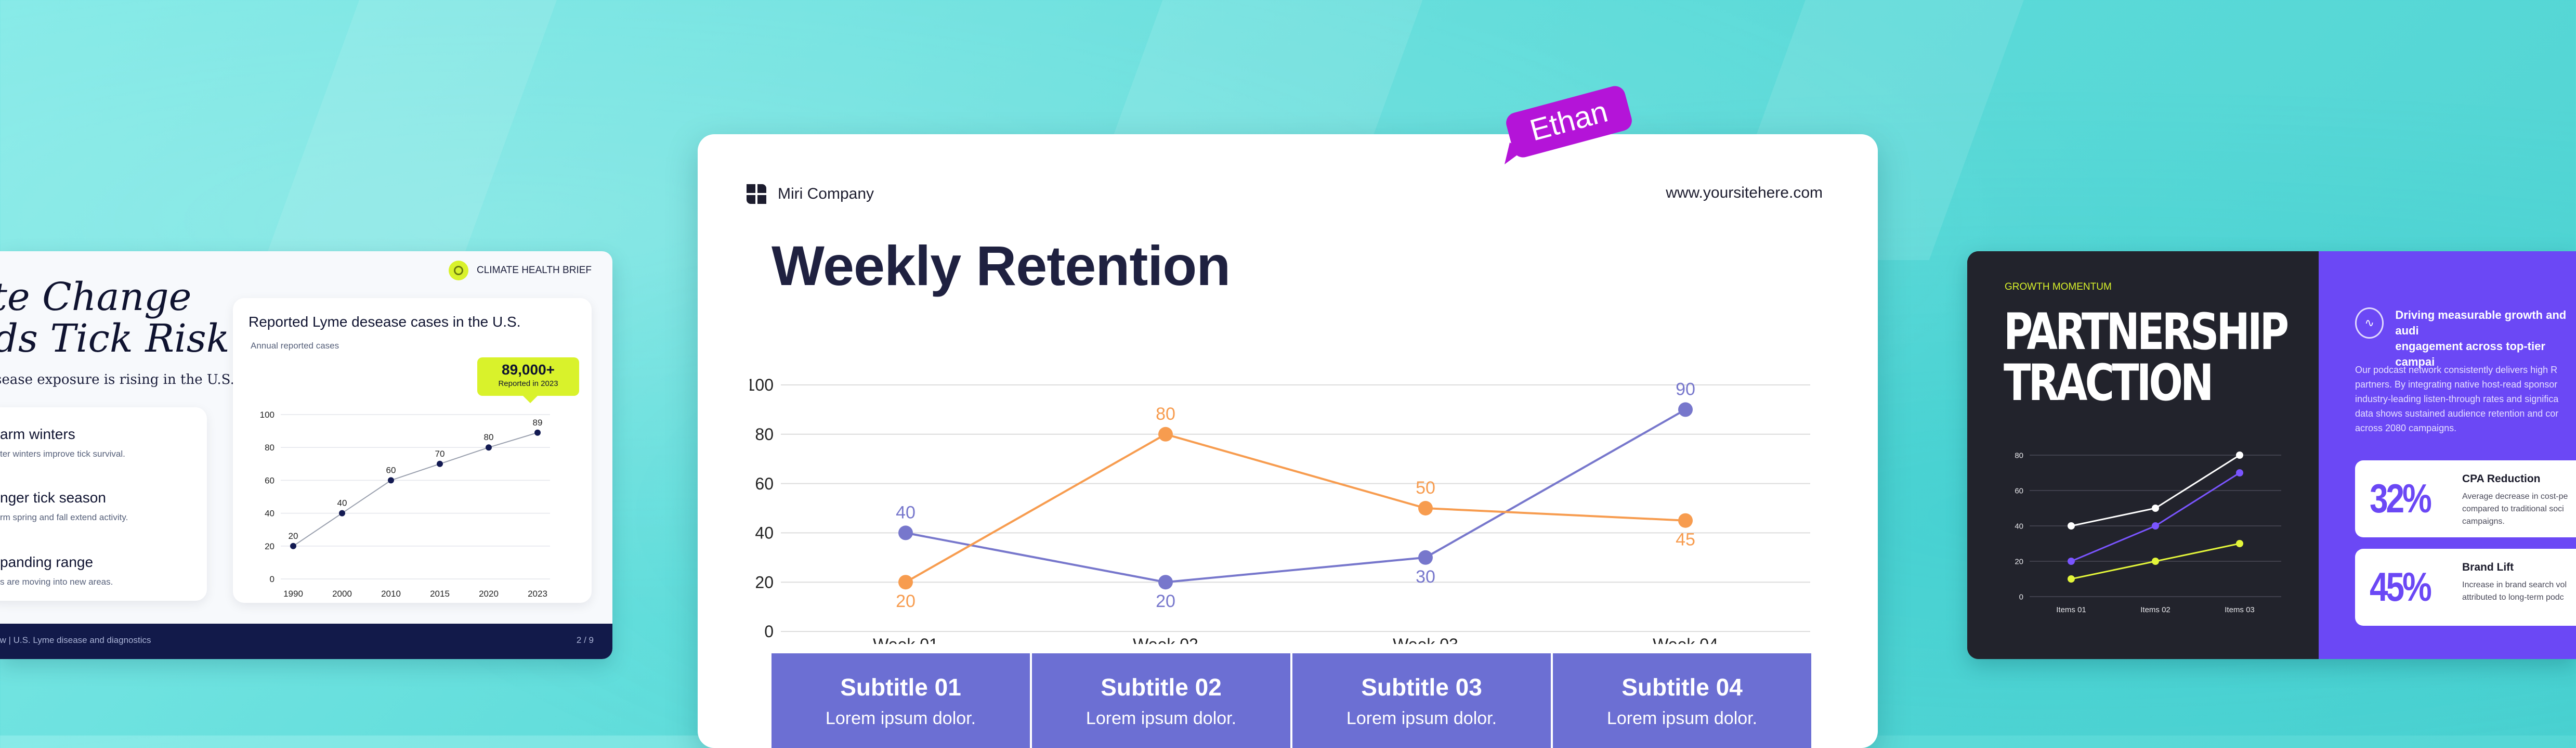  I want to click on stat-value: 45%, so click(2401, 587).